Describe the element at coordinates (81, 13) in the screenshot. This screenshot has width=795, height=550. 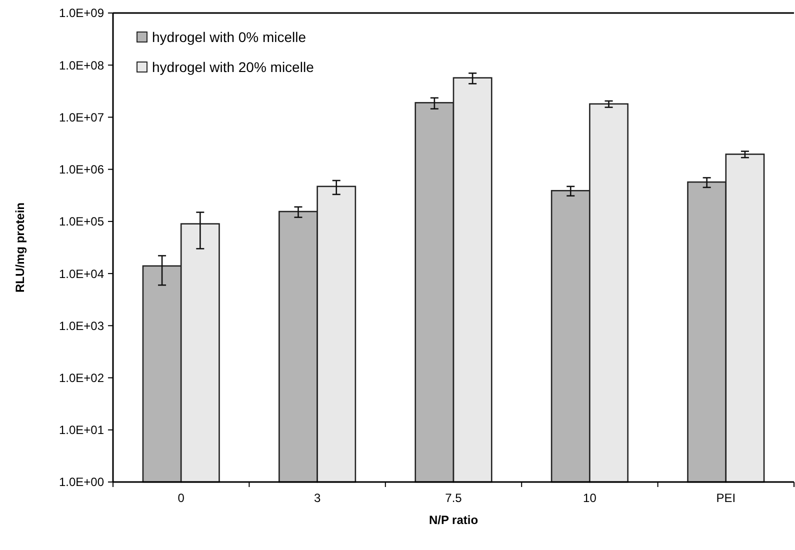
I see `y-tick-label: 1.0E+09` at that location.